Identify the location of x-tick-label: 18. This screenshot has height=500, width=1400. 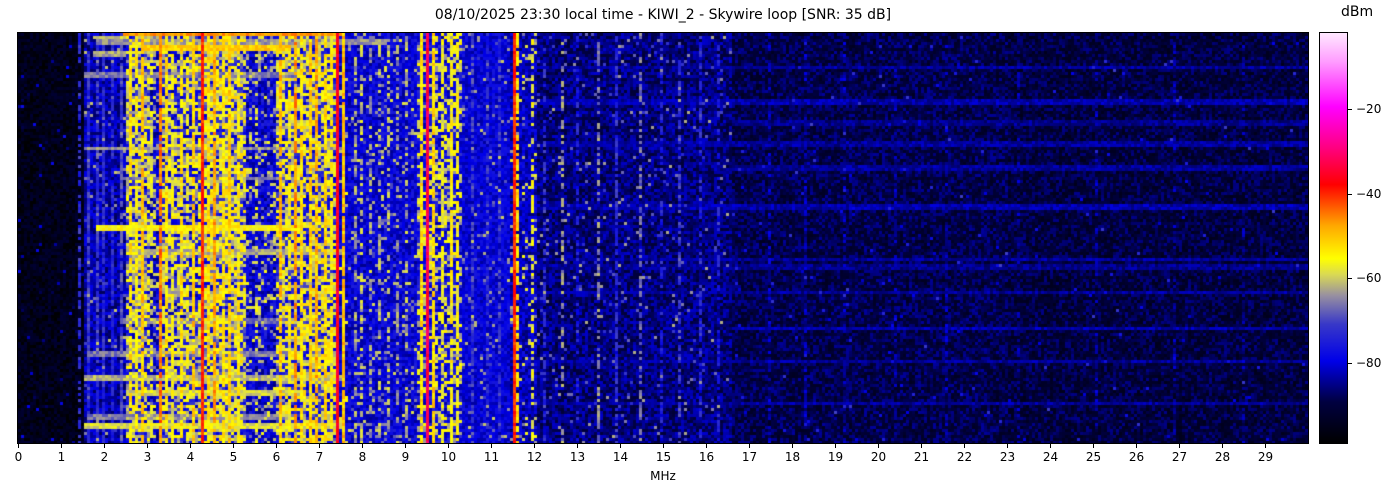
(792, 457).